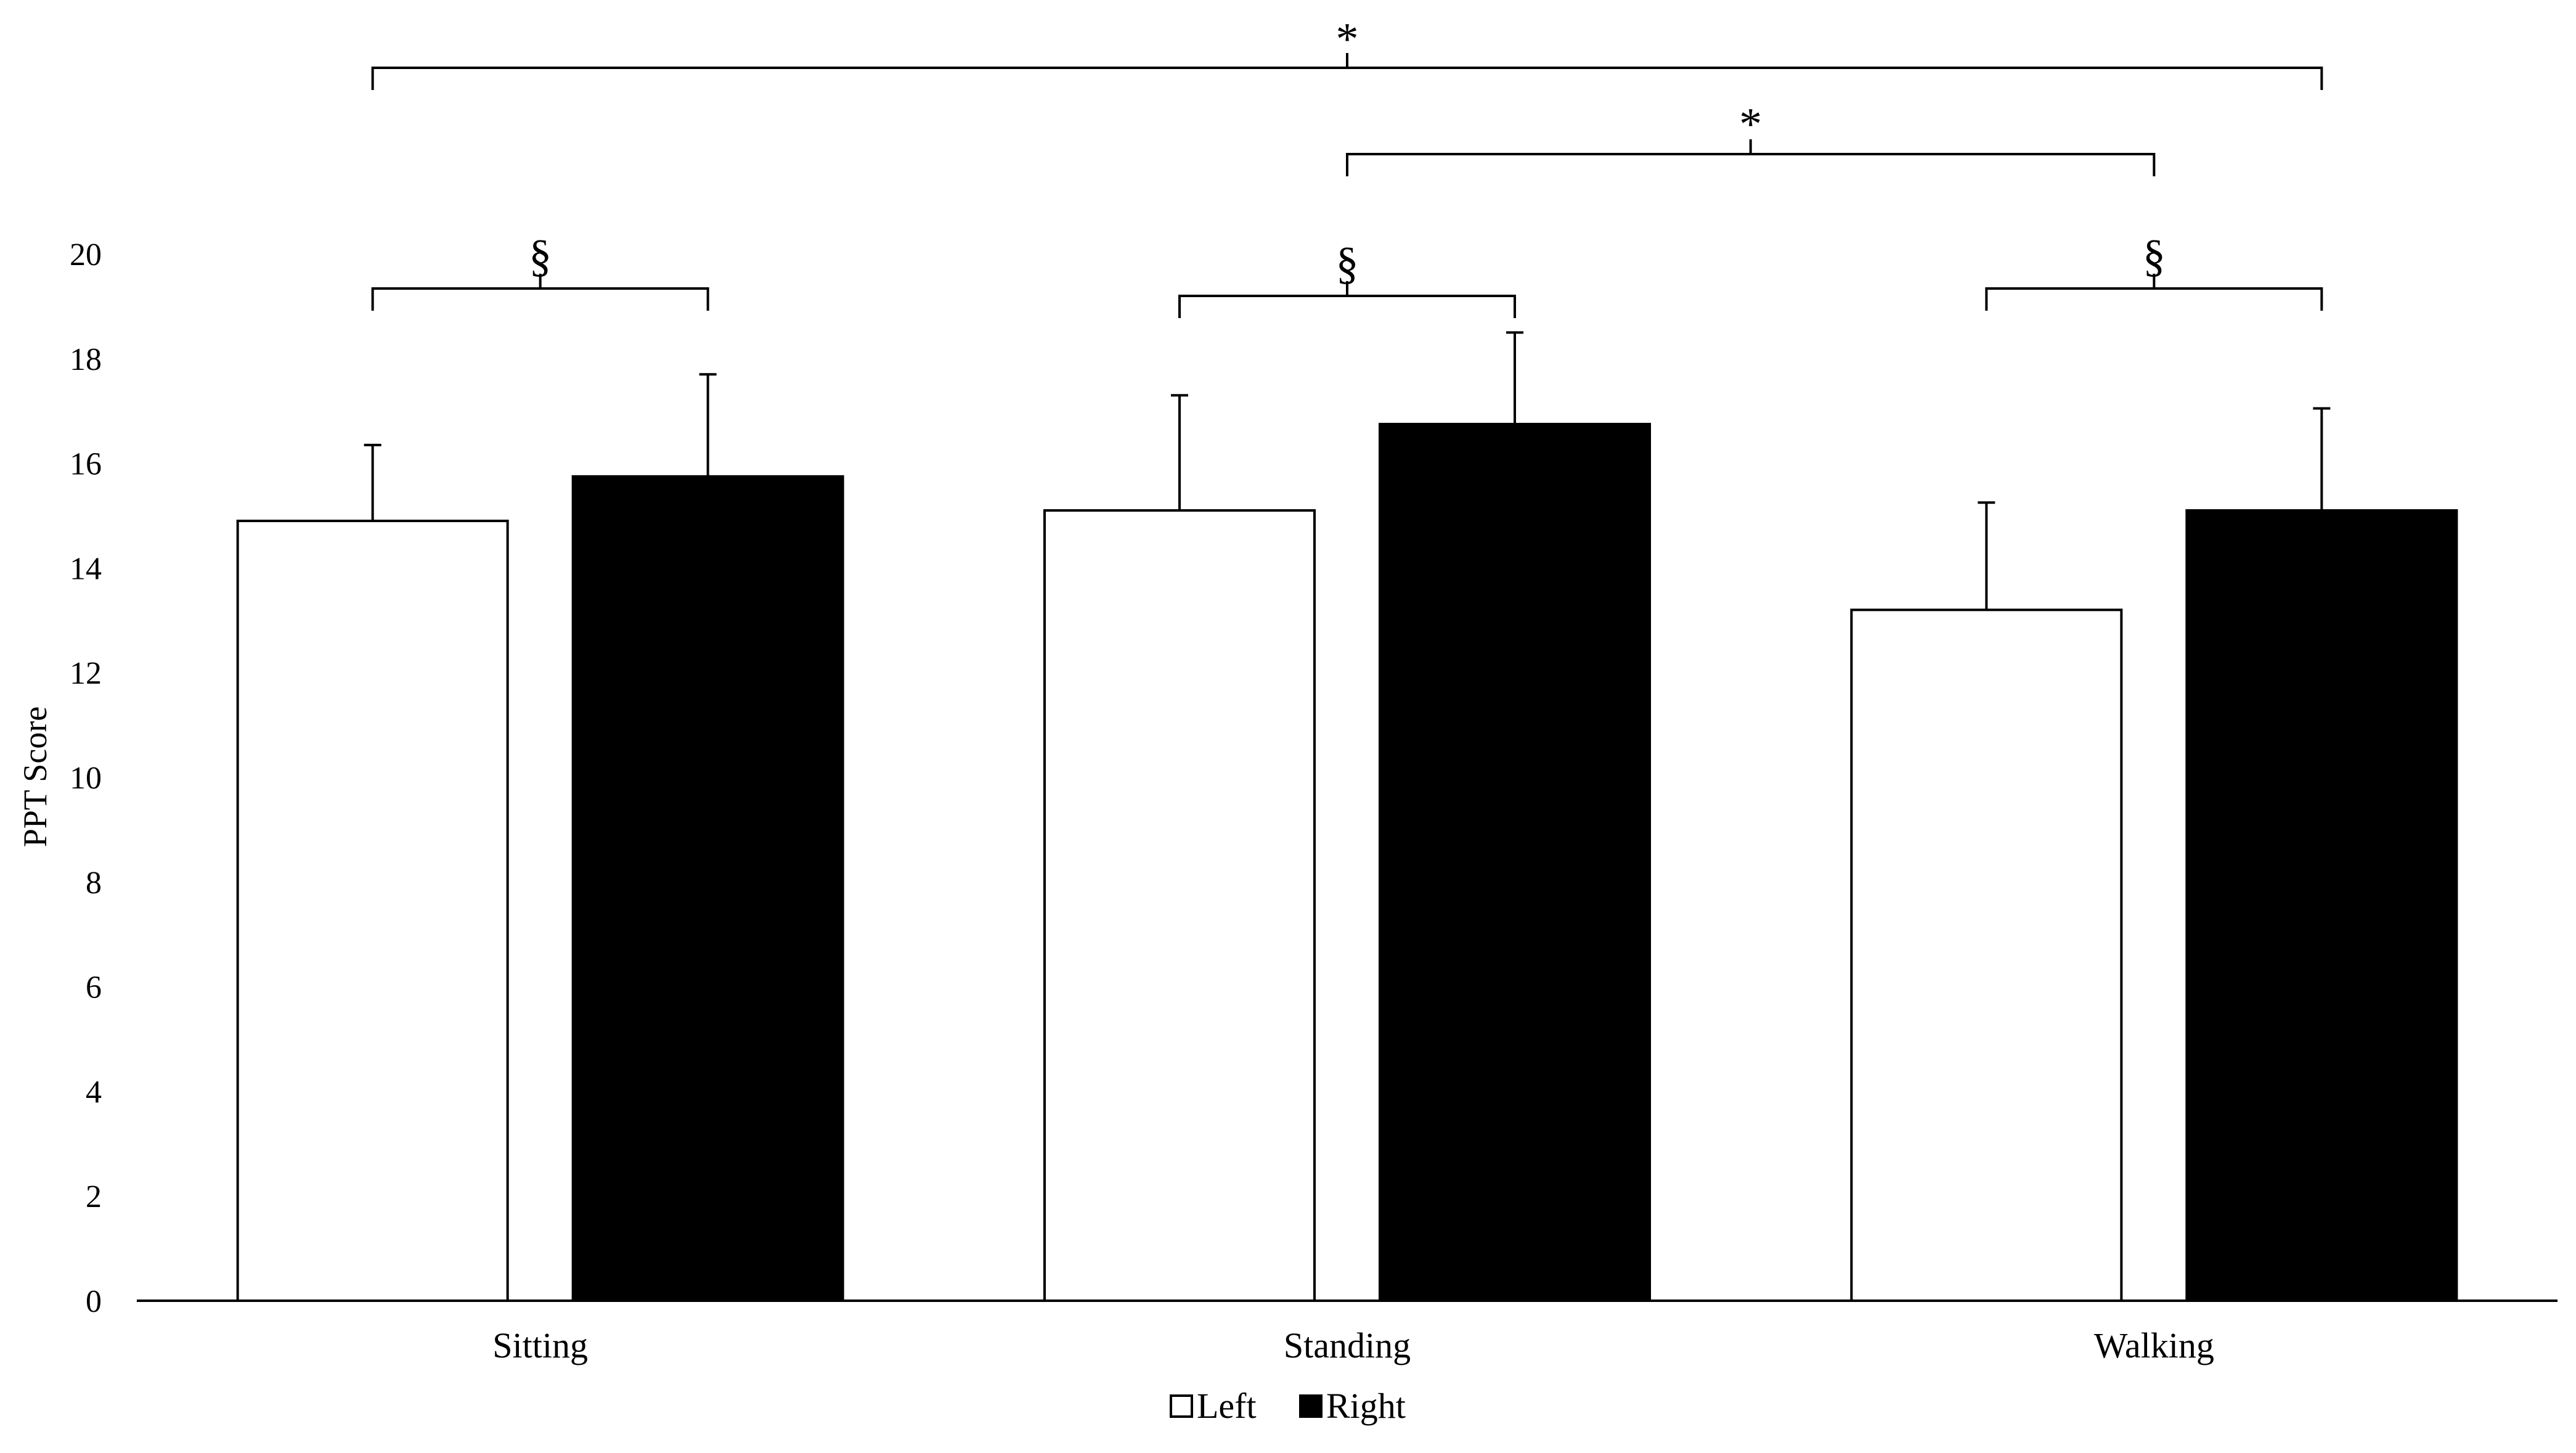 This screenshot has height=1453, width=2576. Describe the element at coordinates (1366, 1406) in the screenshot. I see `legend-label-right: Right` at that location.